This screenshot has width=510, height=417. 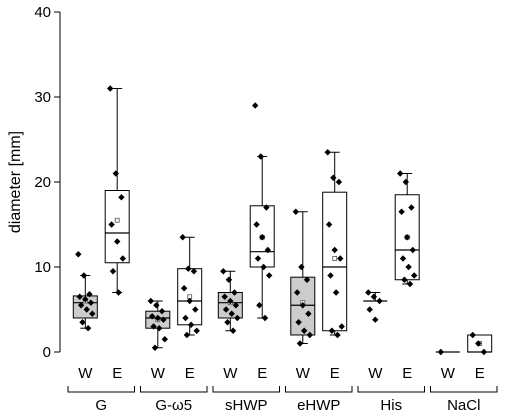 I want to click on box-G-ω5-E, so click(x=190, y=286).